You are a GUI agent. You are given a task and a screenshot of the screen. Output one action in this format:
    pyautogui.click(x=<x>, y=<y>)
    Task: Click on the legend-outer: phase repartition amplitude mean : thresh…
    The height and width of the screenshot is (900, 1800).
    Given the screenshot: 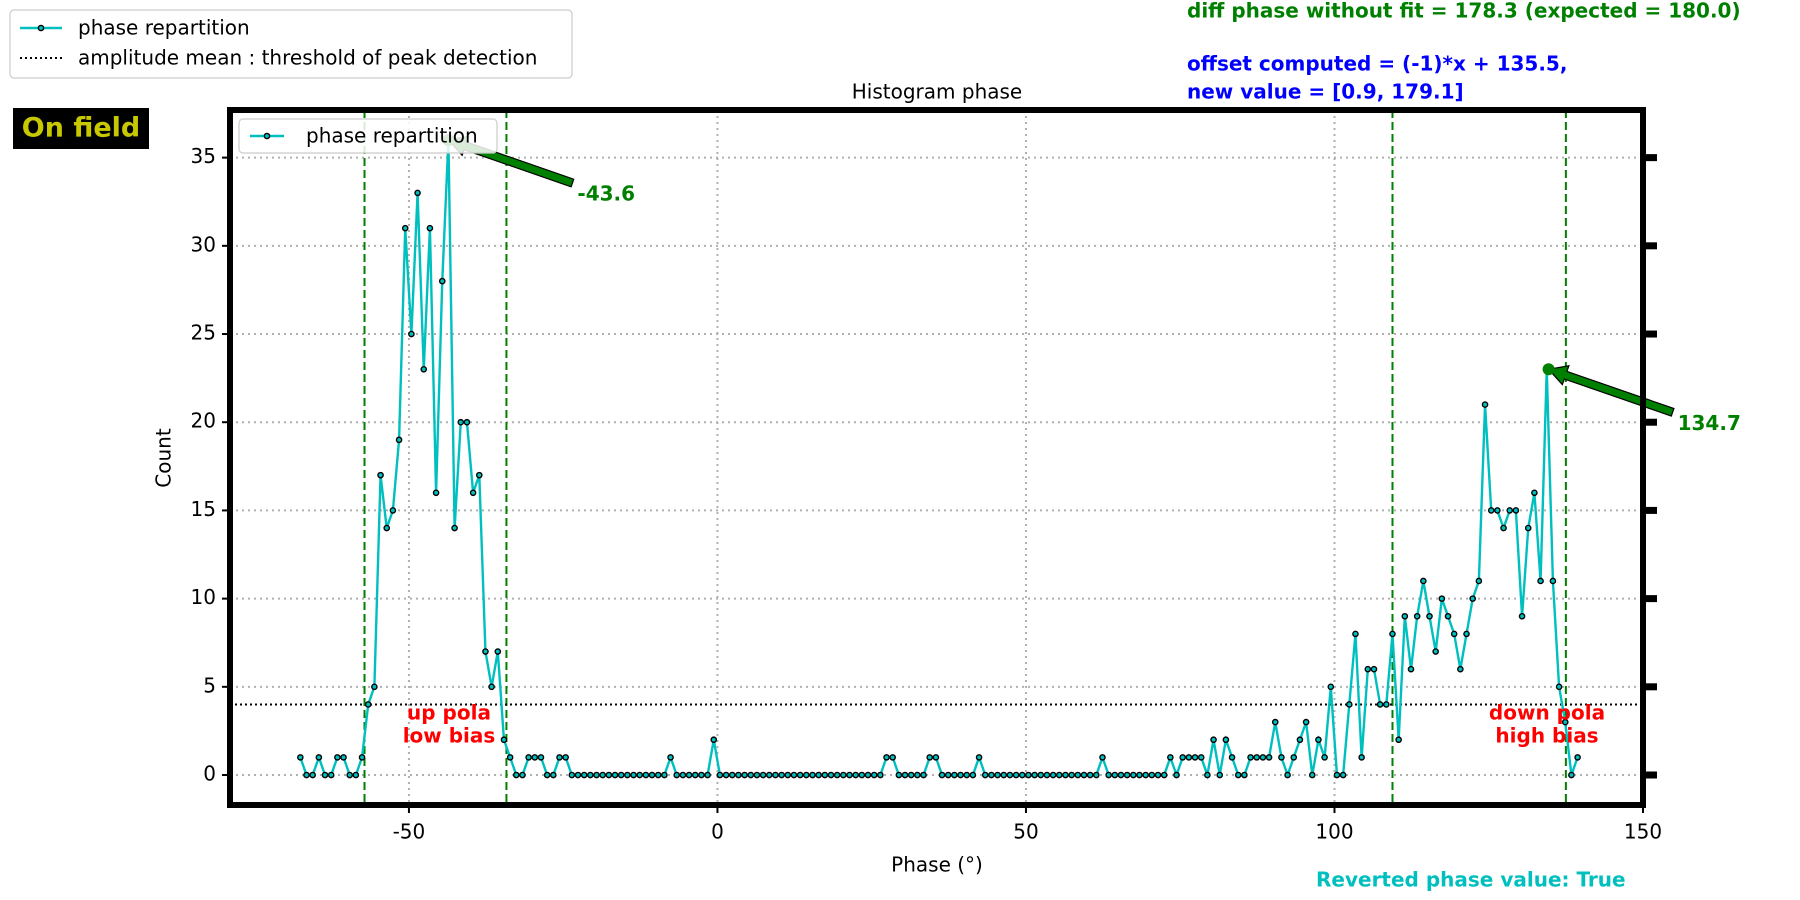 What is the action you would take?
    pyautogui.click(x=291, y=44)
    